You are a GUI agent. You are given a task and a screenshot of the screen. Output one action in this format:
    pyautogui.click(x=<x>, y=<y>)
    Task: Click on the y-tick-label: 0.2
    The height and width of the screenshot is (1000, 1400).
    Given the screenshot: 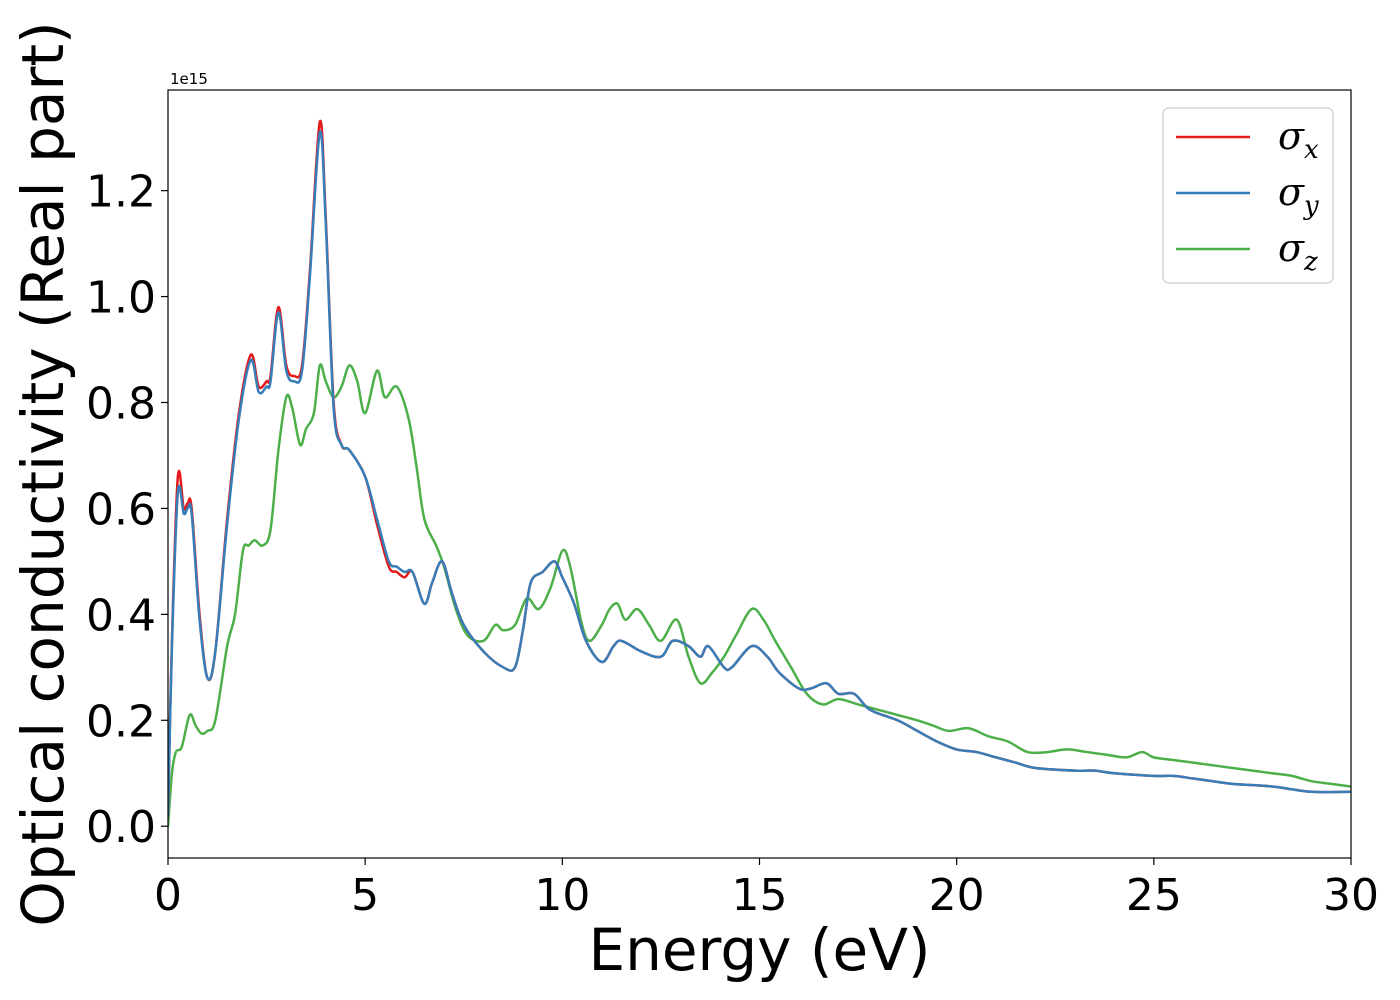 What is the action you would take?
    pyautogui.click(x=121, y=721)
    